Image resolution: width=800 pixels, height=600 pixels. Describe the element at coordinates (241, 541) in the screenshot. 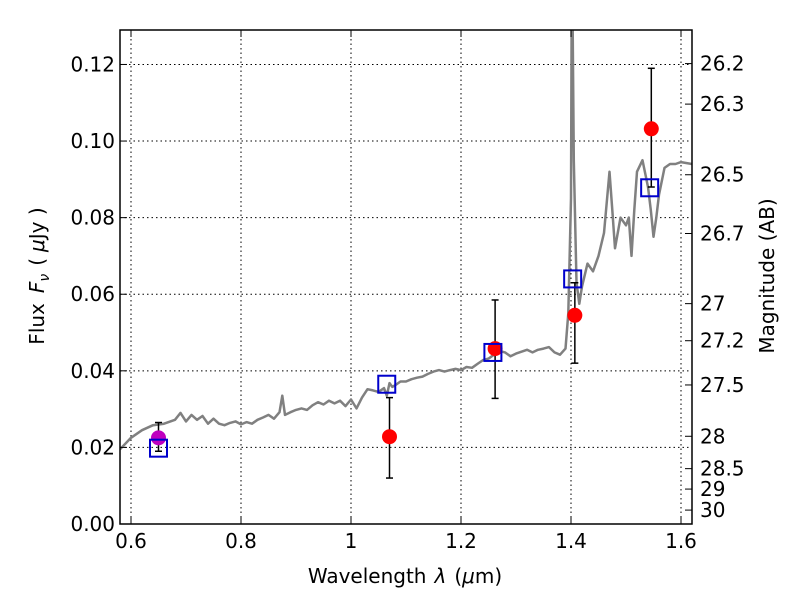

I see `x-tick-label: 0.8` at that location.